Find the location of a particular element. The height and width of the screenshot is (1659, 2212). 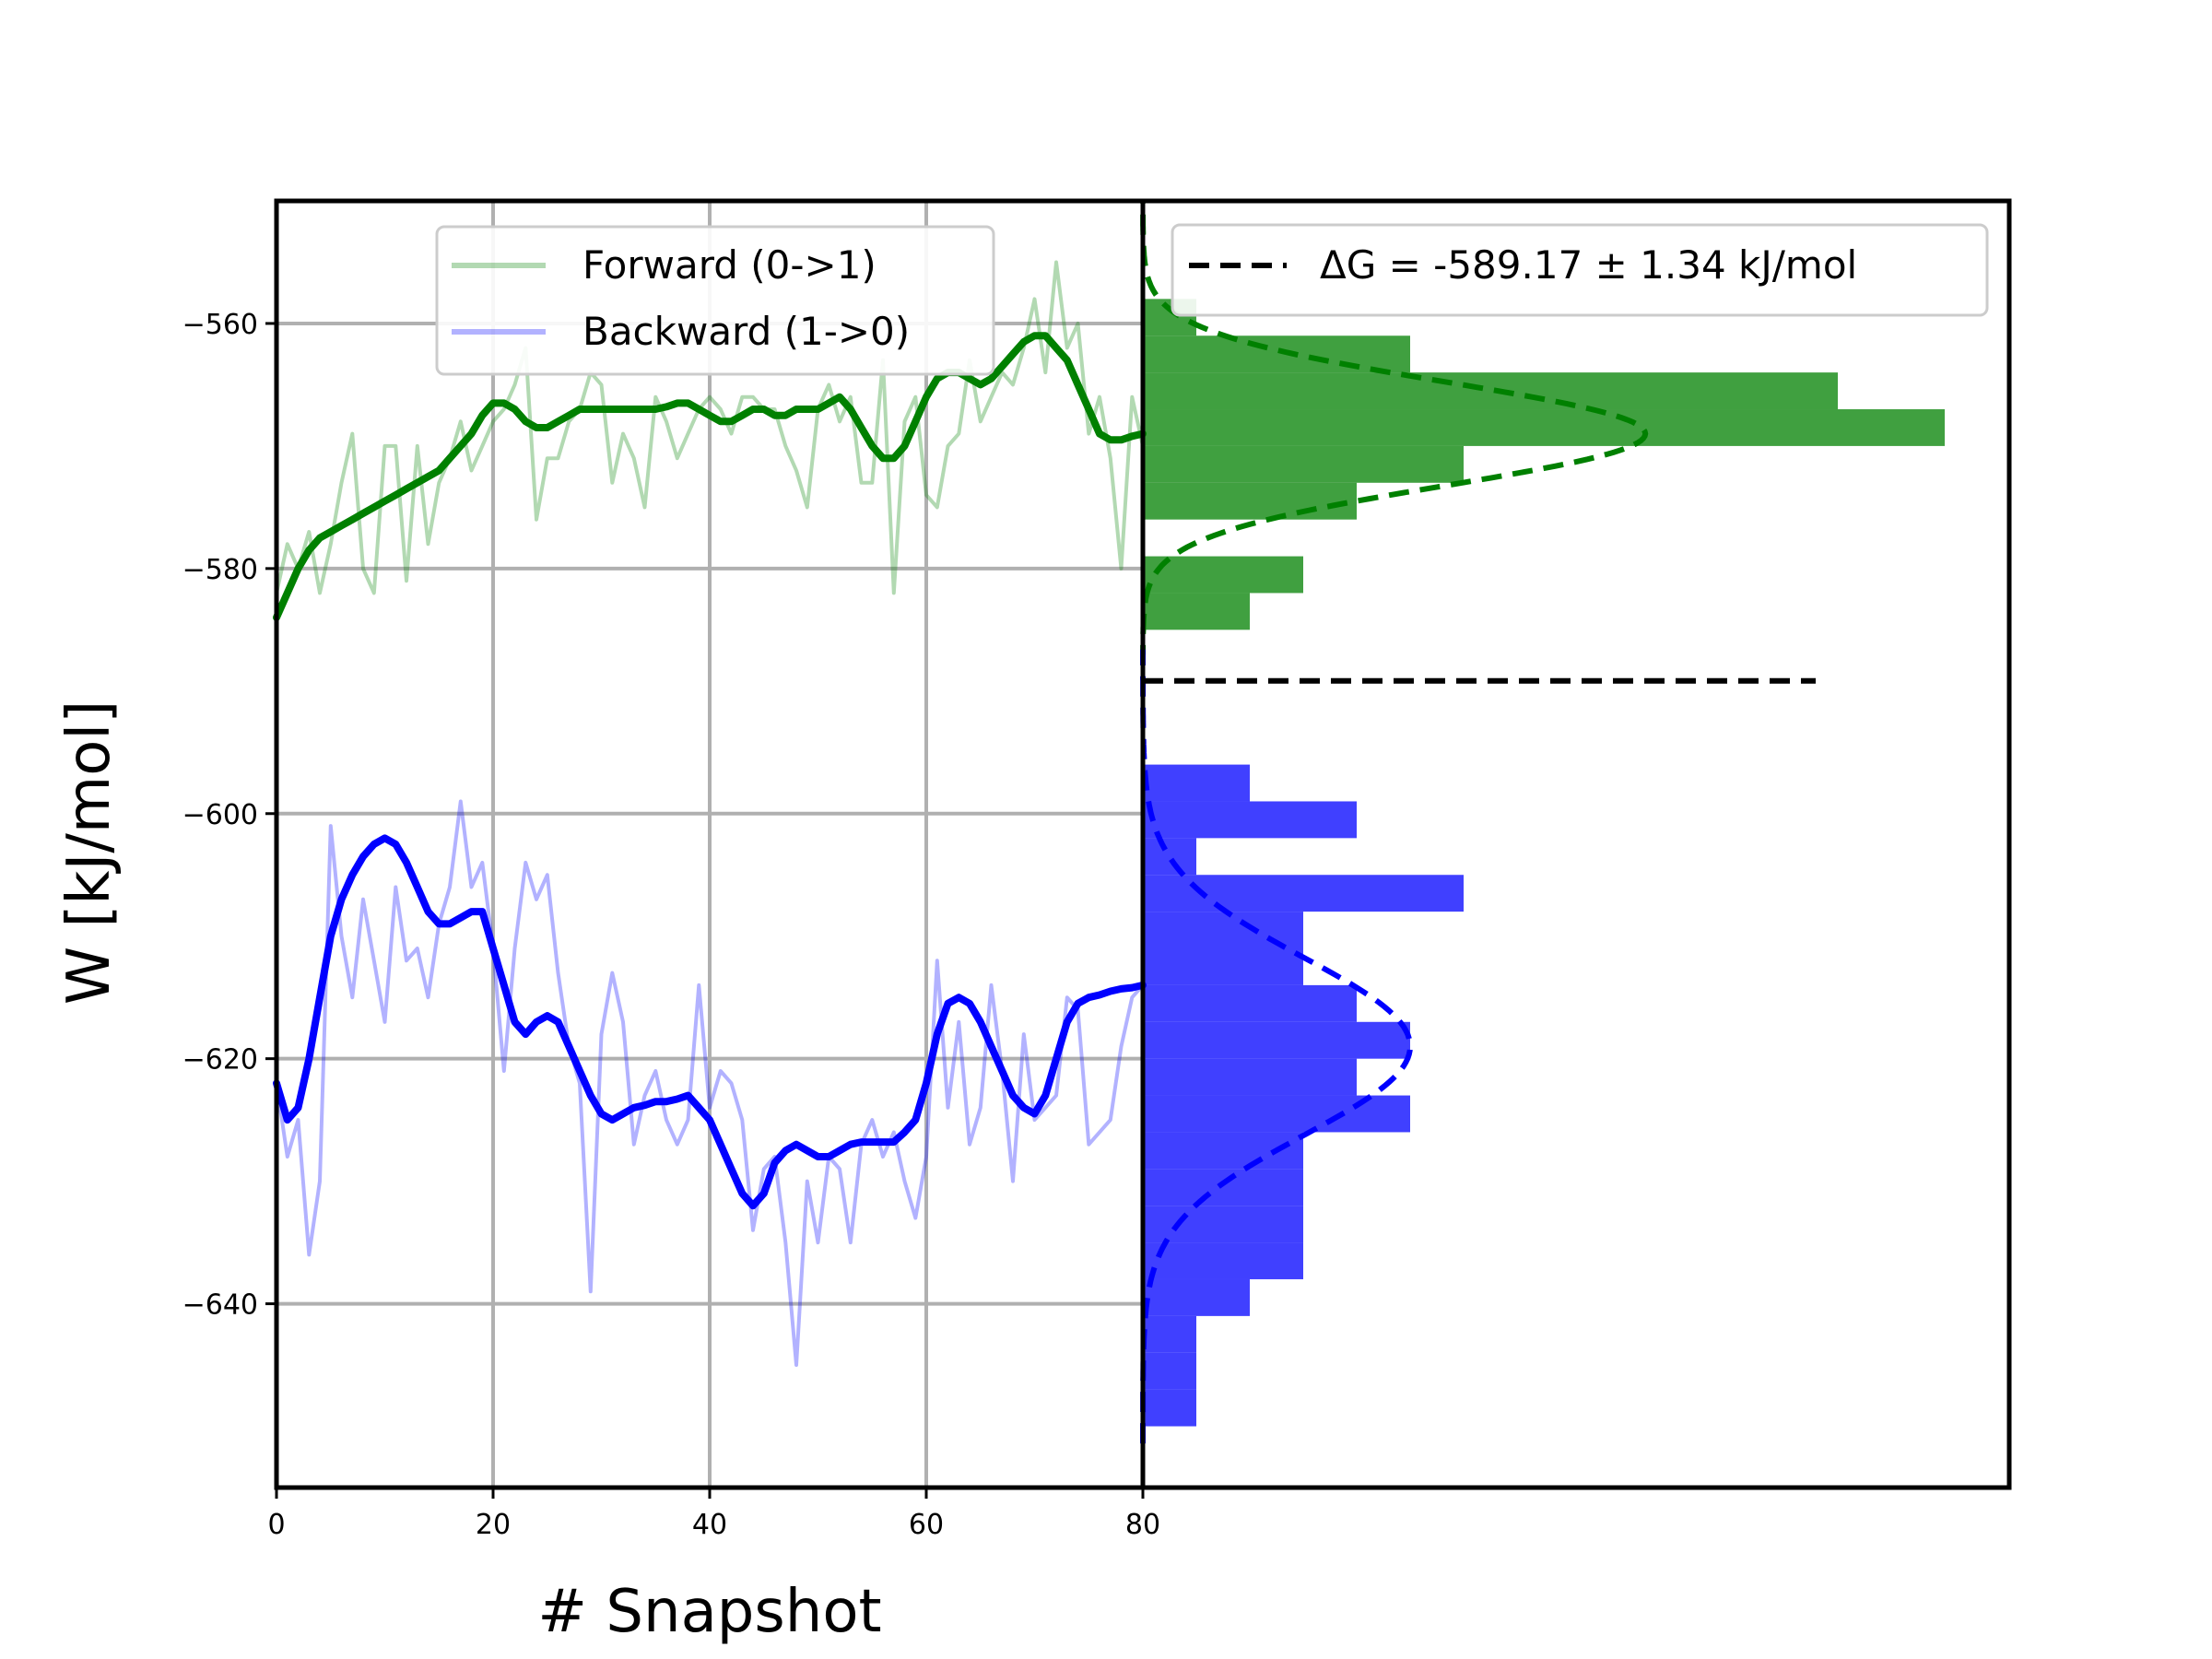

delta-g-label: ΔG = -589.17 ± 1.34 kJ/mol is located at coordinates (1588, 265).